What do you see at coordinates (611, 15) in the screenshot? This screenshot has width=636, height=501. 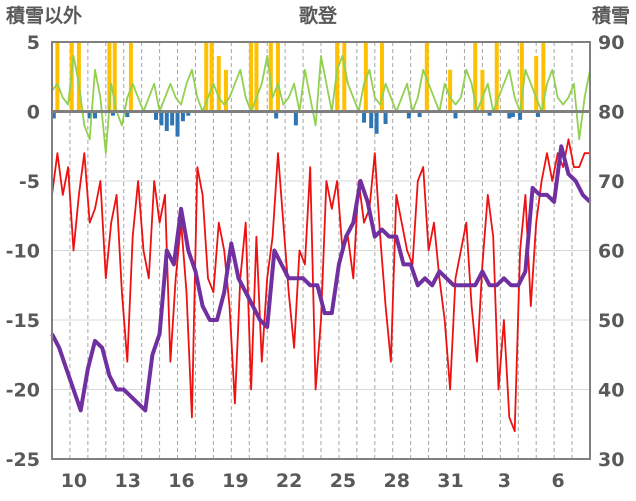 I see `right-axis-title: 積雪` at bounding box center [611, 15].